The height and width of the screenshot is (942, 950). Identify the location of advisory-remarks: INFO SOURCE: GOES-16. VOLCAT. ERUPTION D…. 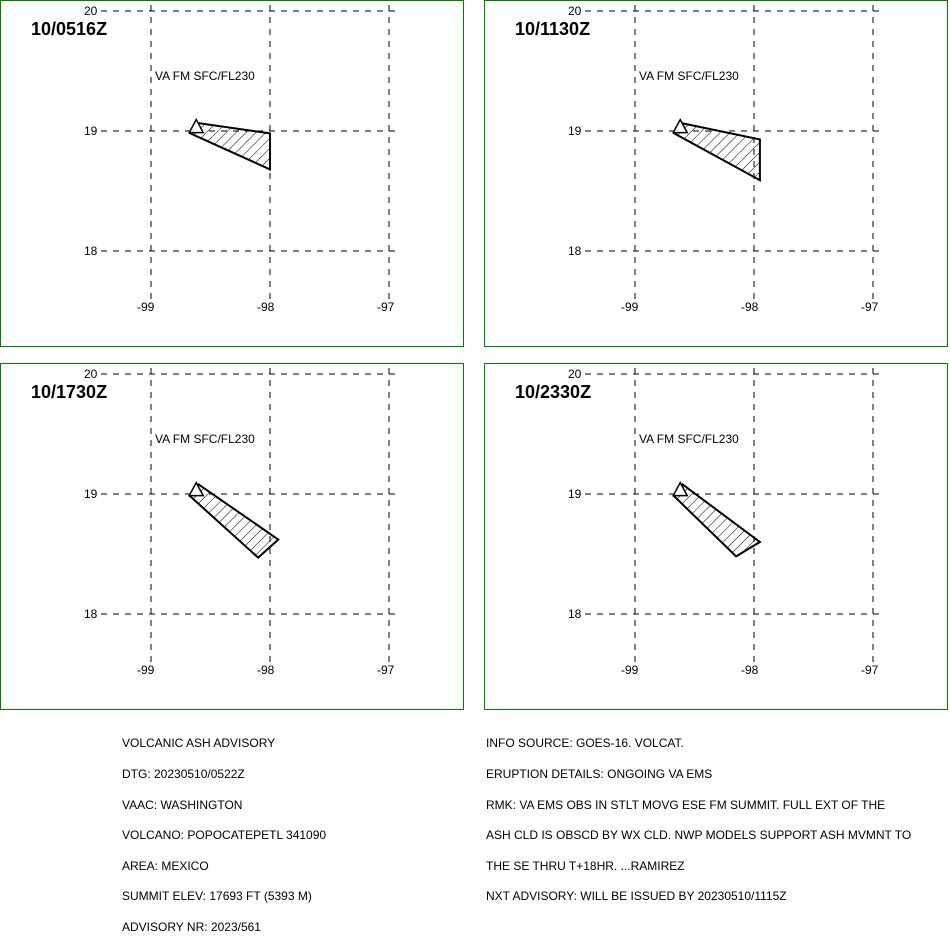
(698, 815).